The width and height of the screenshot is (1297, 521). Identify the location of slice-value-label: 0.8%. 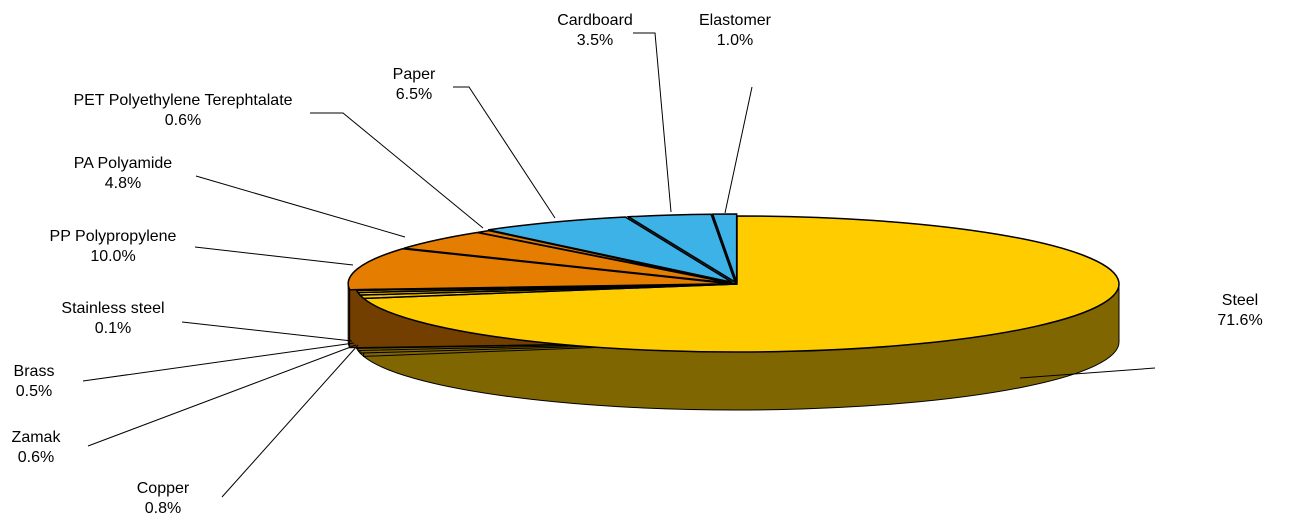
(163, 508).